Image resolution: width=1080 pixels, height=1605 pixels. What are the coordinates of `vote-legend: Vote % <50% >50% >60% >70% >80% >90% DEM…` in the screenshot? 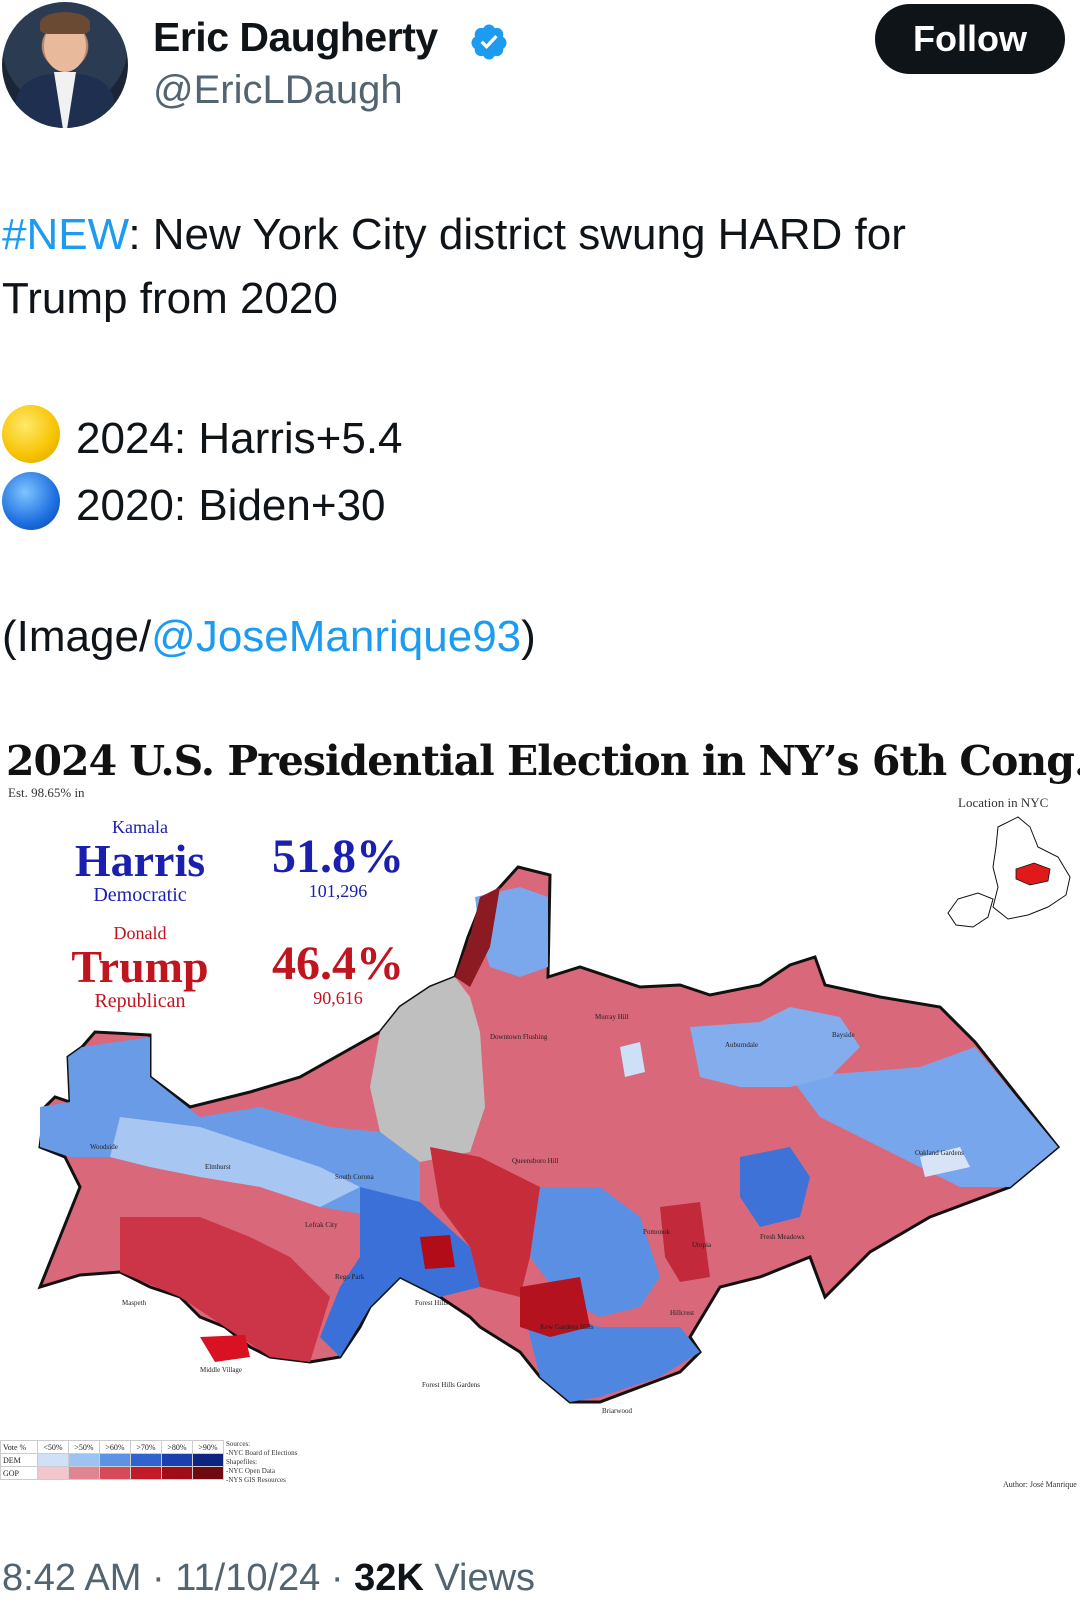 It's located at (112, 1460).